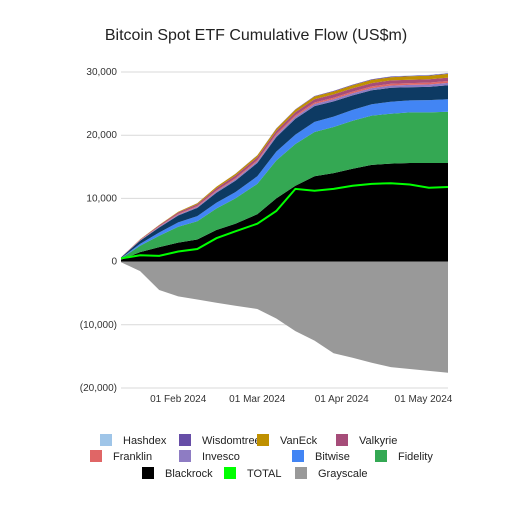 Image resolution: width=512 pixels, height=524 pixels. I want to click on y-tick-label: 10,000, so click(101, 198).